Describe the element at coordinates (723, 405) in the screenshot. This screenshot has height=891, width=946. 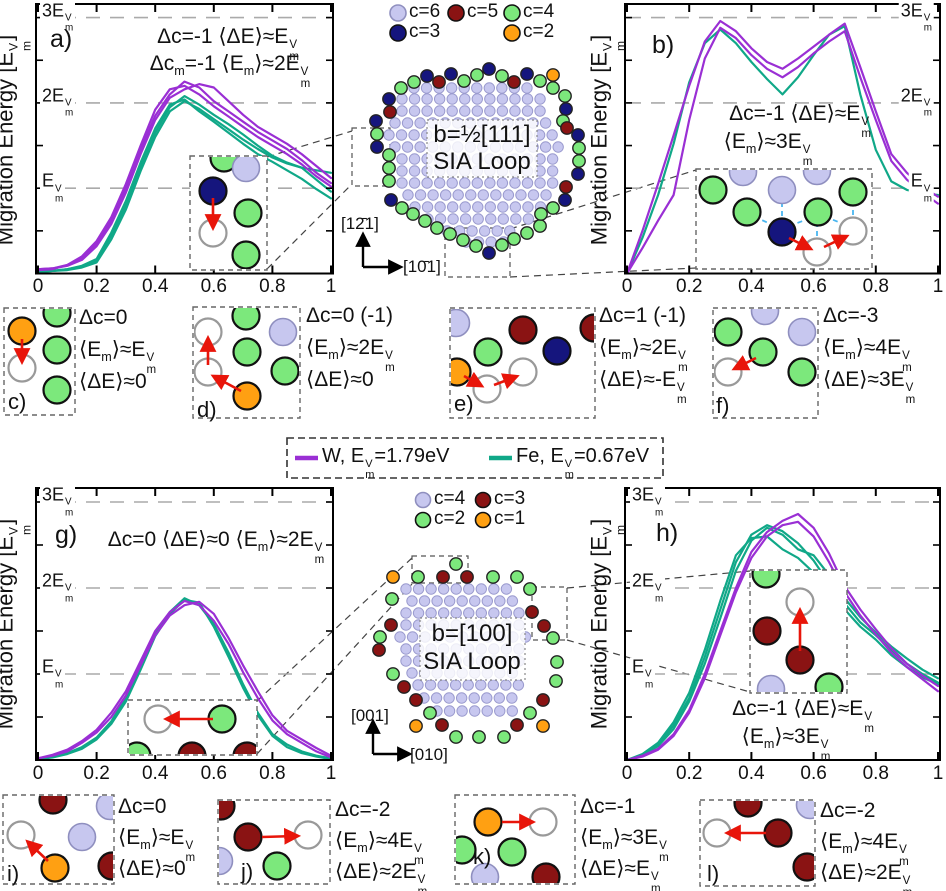
I see `panel-f-letter: f)` at that location.